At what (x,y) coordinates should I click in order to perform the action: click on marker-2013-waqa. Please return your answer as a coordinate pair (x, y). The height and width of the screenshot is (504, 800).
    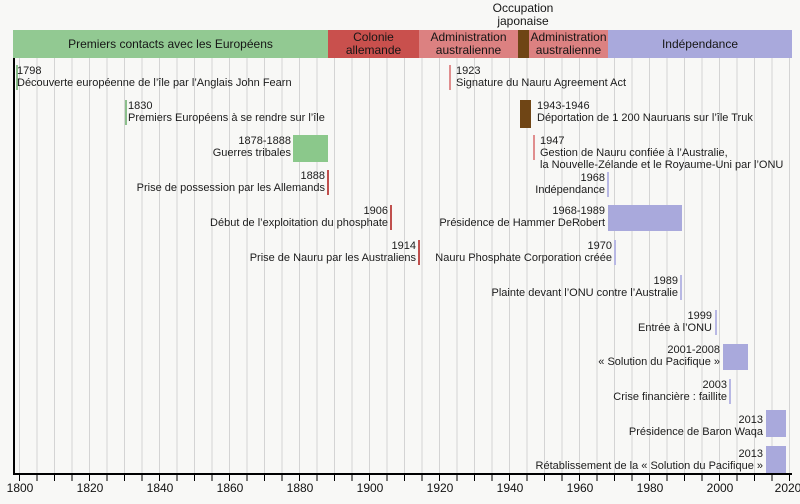
    Looking at the image, I should click on (776, 423).